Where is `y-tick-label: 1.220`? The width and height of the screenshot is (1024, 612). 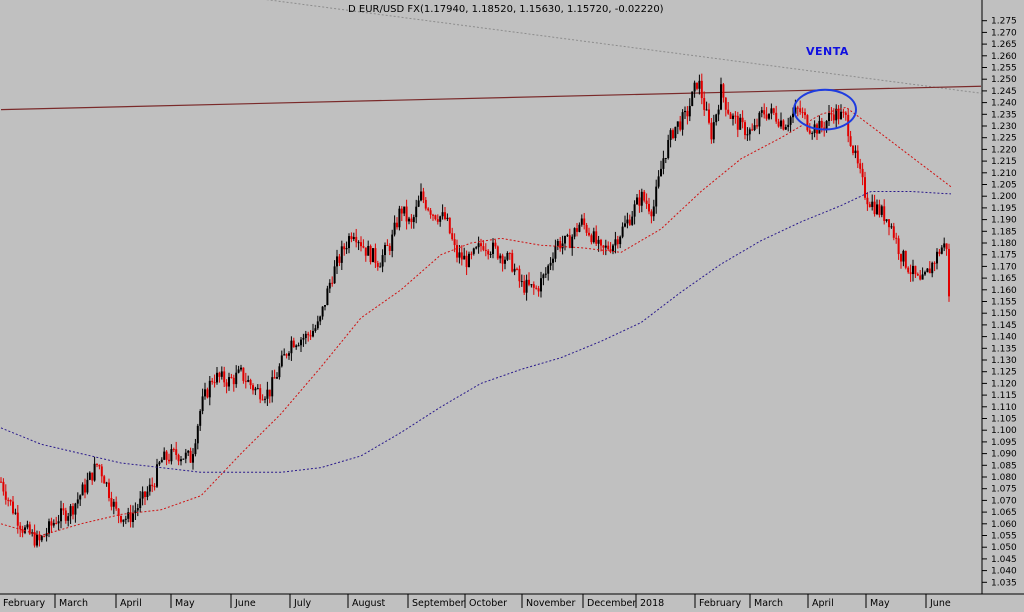
y-tick-label: 1.220 is located at coordinates (1004, 150).